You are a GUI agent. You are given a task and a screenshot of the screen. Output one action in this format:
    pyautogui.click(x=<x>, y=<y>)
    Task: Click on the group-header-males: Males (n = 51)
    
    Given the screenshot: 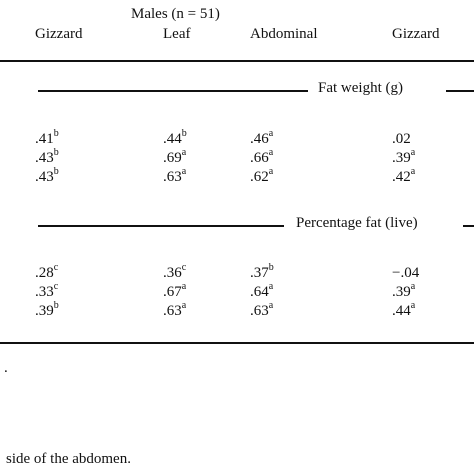 What is the action you would take?
    pyautogui.click(x=175, y=14)
    